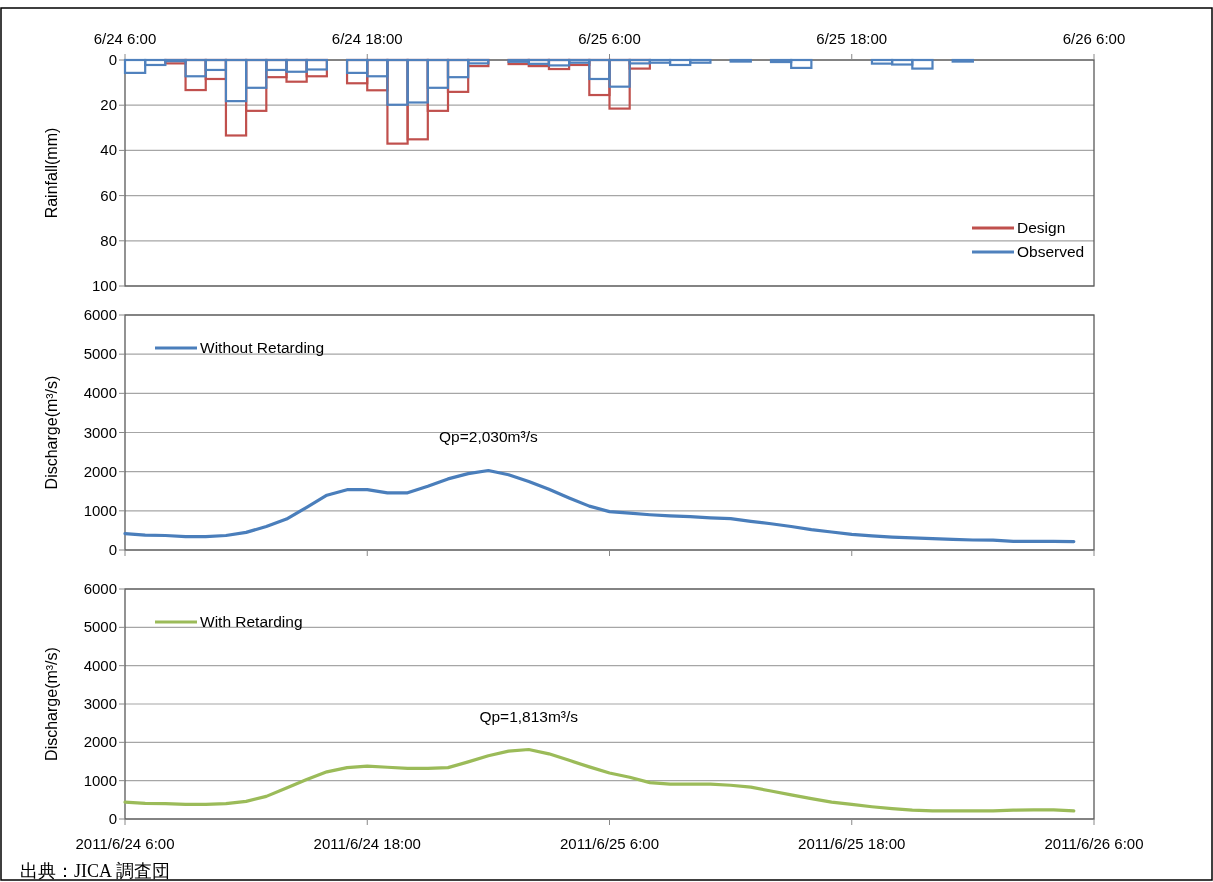  I want to click on y-tick-label: 100, so click(104, 285).